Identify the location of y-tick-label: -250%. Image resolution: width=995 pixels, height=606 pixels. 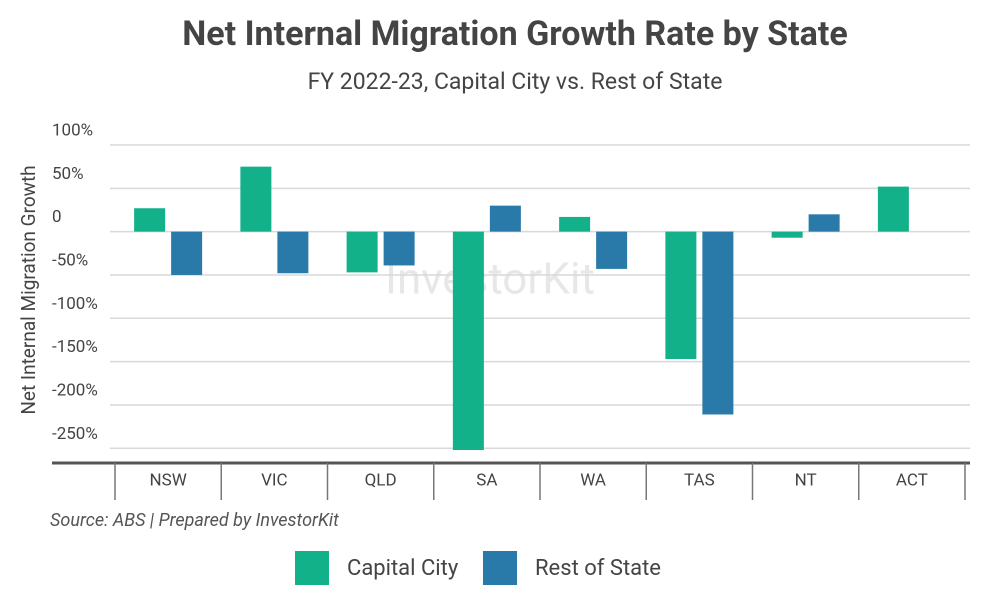
(75, 434).